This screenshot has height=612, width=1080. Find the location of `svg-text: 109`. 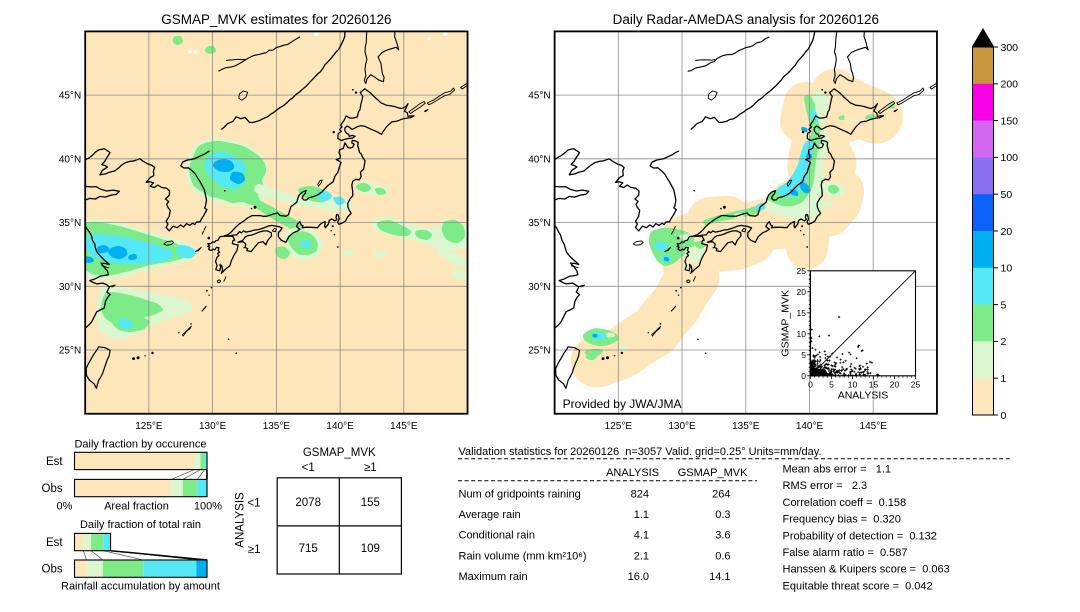

svg-text: 109 is located at coordinates (370, 549).